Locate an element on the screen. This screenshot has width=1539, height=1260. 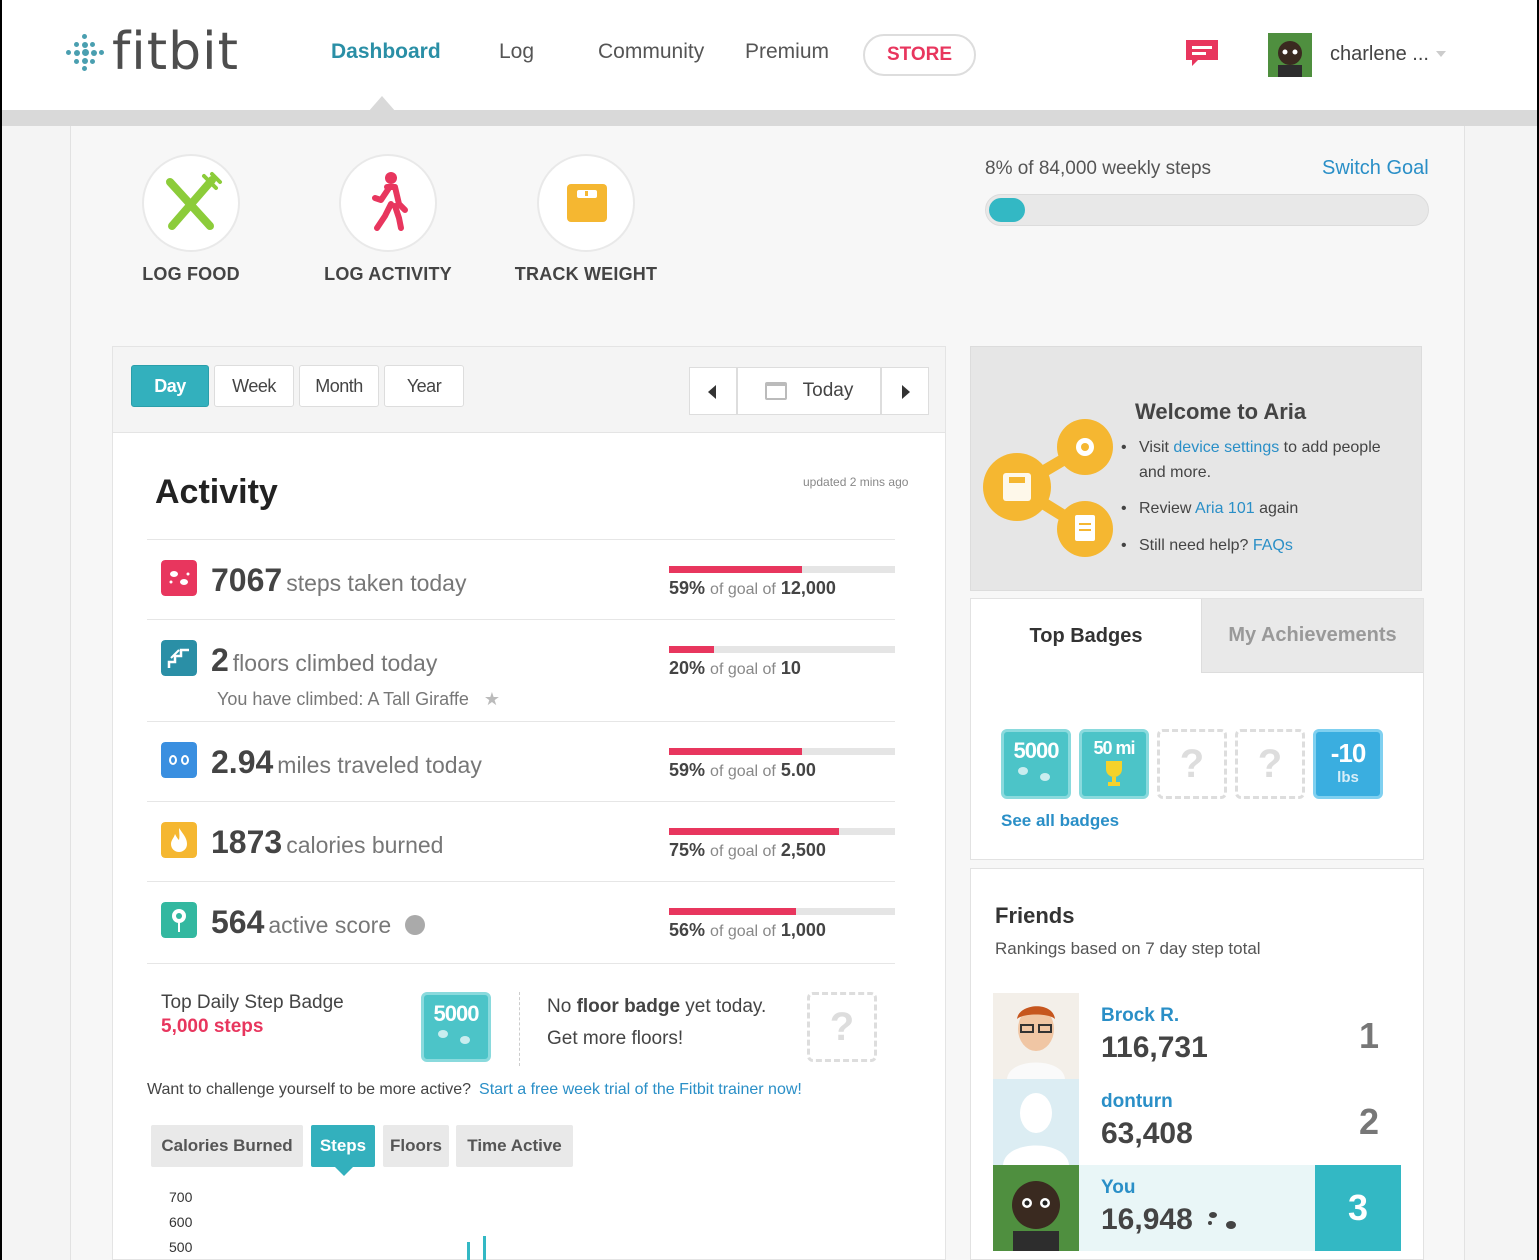
previous-day-button is located at coordinates (713, 391).